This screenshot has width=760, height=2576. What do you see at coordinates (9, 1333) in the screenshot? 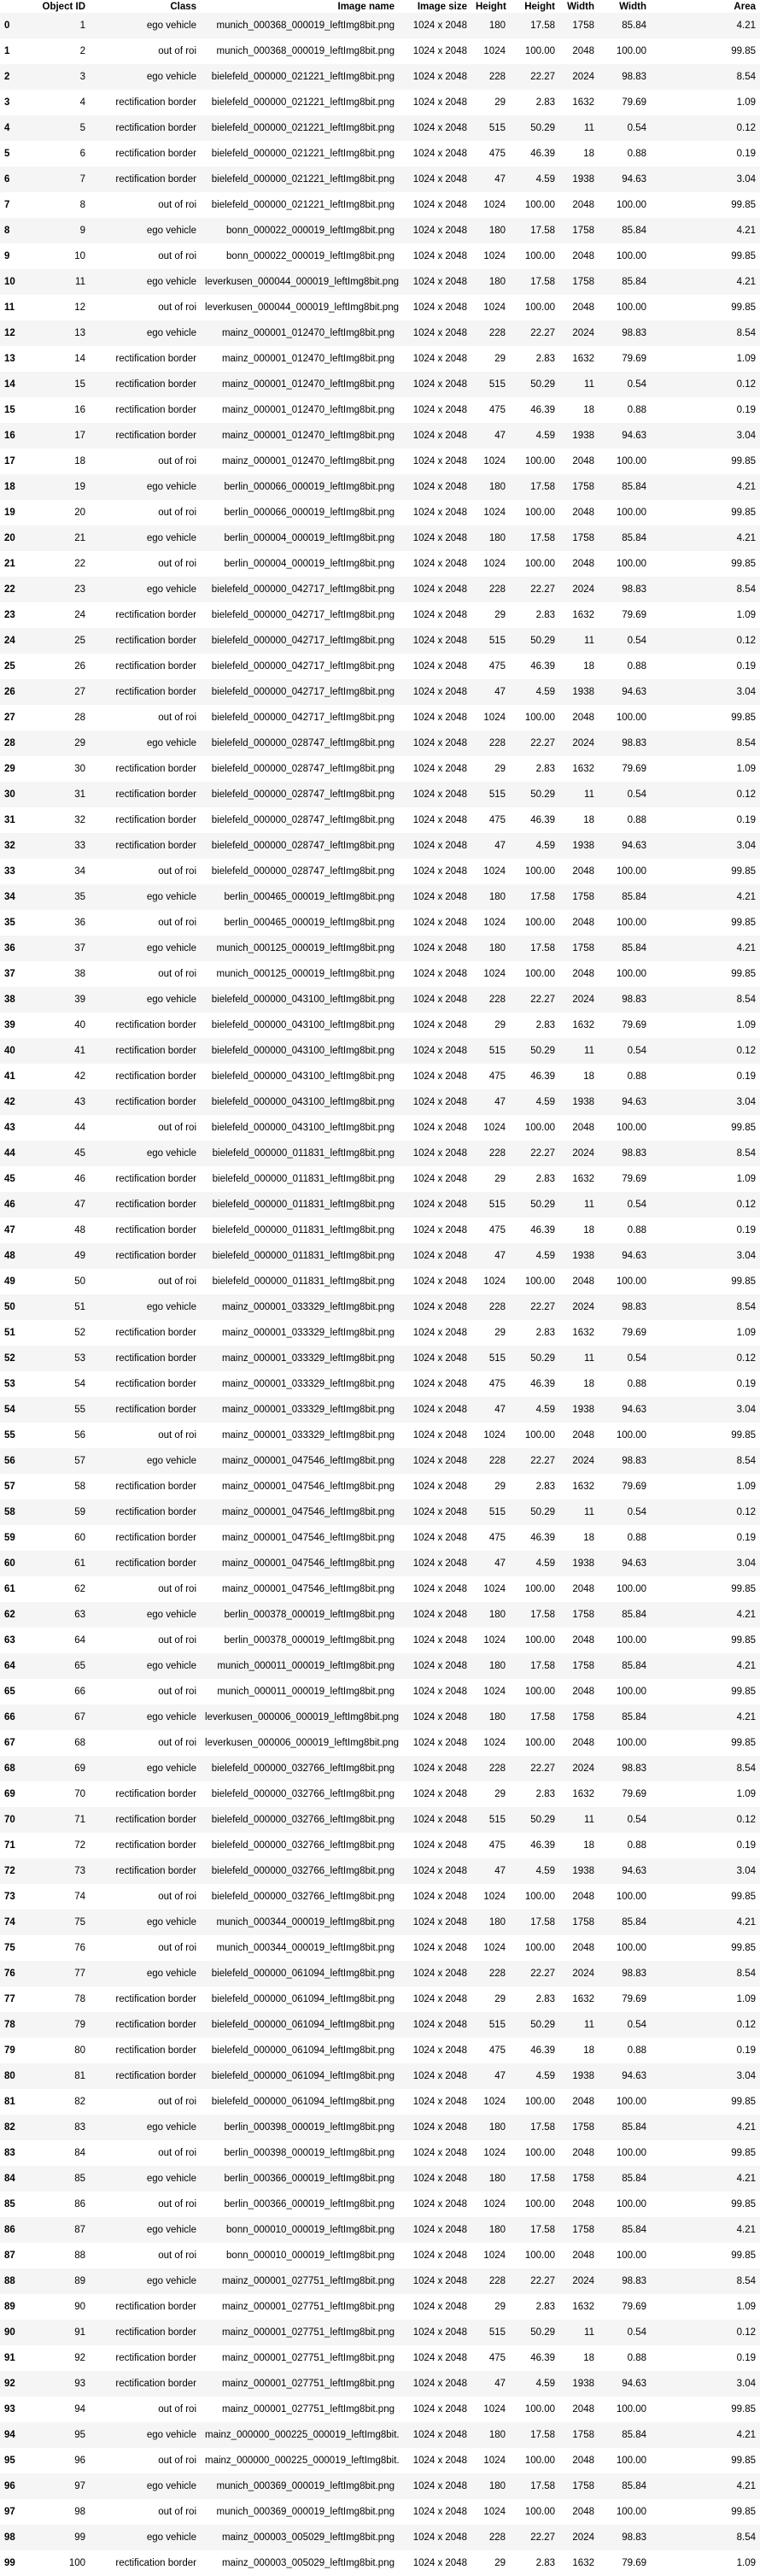
I see `row-index: 51` at bounding box center [9, 1333].